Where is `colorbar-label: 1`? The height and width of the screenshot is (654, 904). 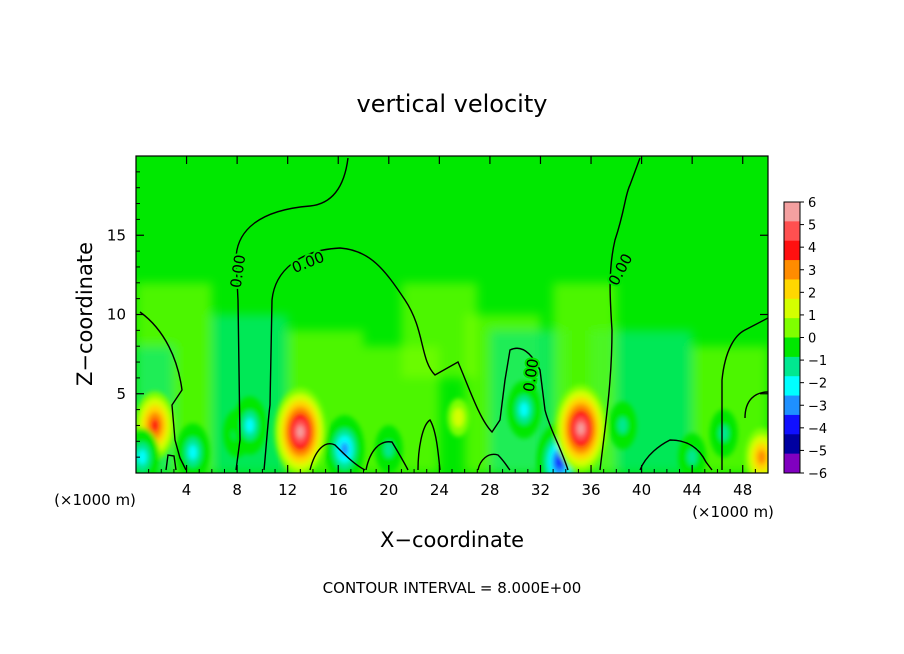
colorbar-label: 1 is located at coordinates (812, 316).